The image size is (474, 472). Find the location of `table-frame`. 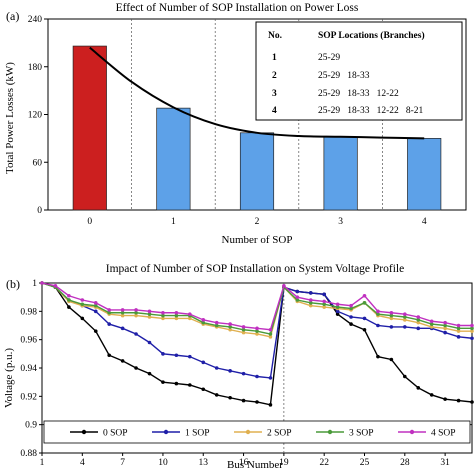

table-frame is located at coordinates (359, 71).